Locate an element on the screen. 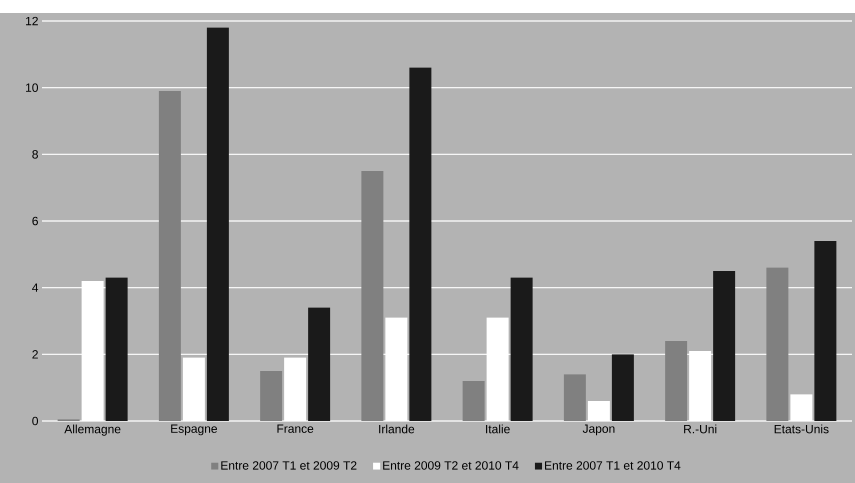 This screenshot has width=855, height=483. legend-label: Entre 2007 T1 et 2009 T2 is located at coordinates (288, 465).